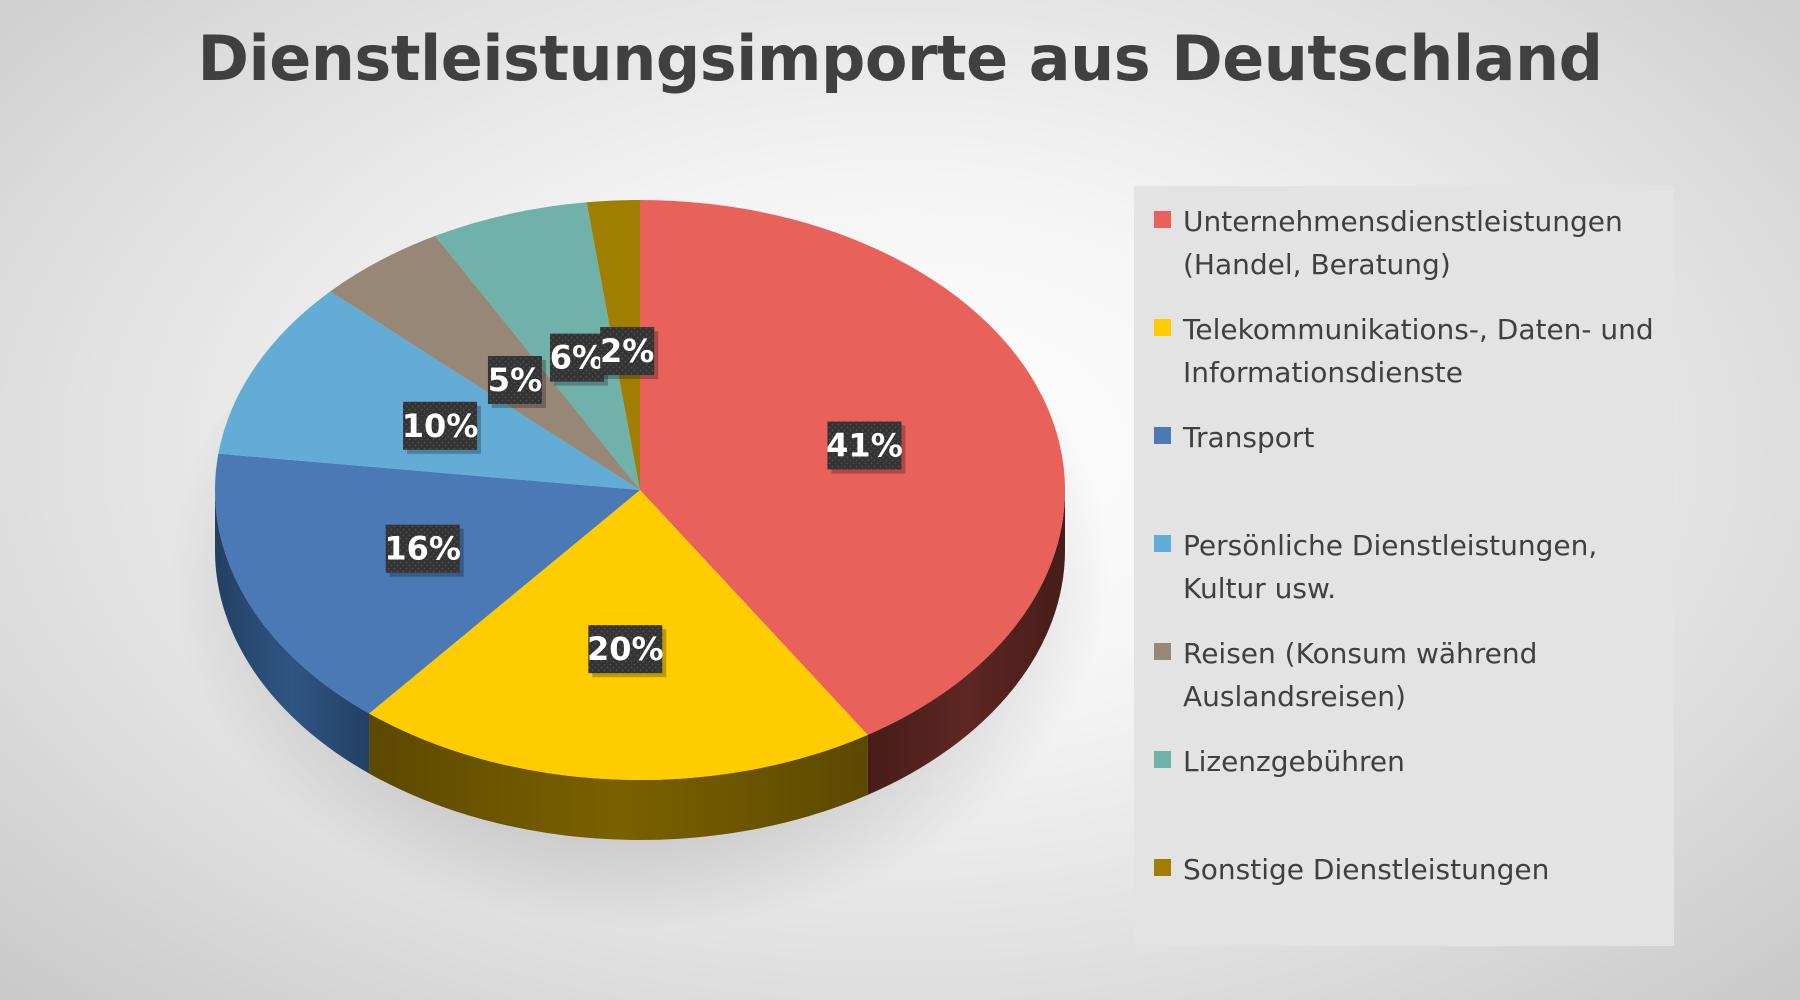 Image resolution: width=1800 pixels, height=1000 pixels. Describe the element at coordinates (537, 346) in the screenshot. I see `pie-slice-lizenzgeb-hren` at that location.